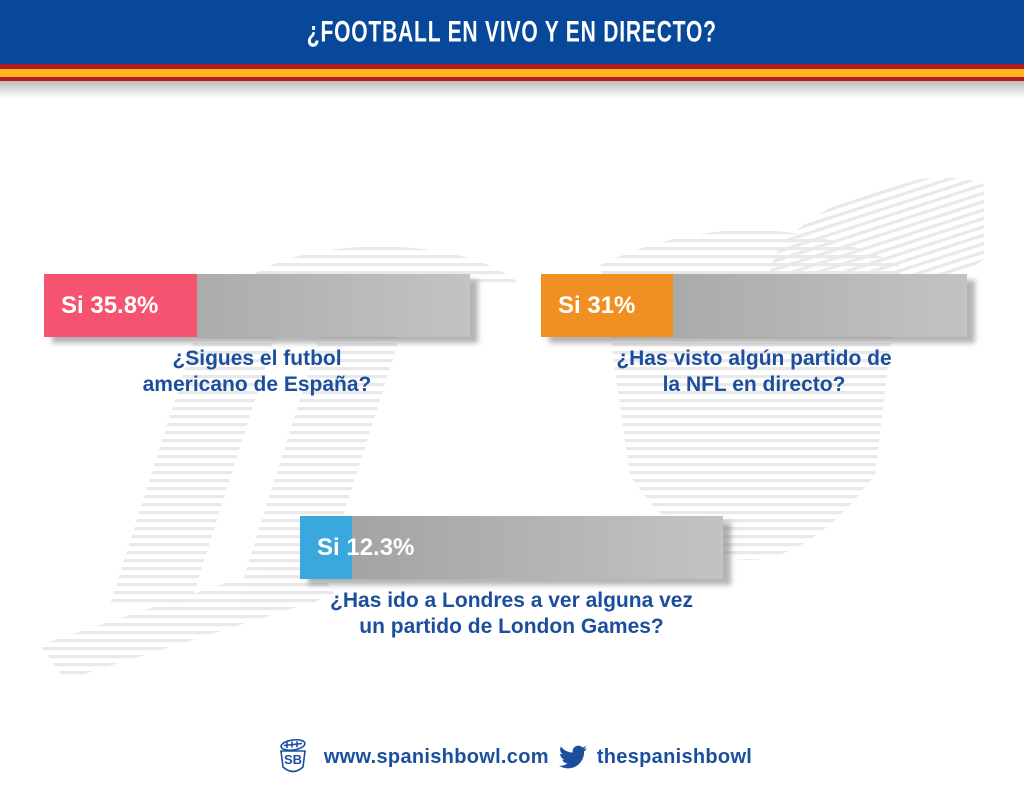 This screenshot has height=791, width=1024. I want to click on flag-stripe-red-top, so click(512, 66).